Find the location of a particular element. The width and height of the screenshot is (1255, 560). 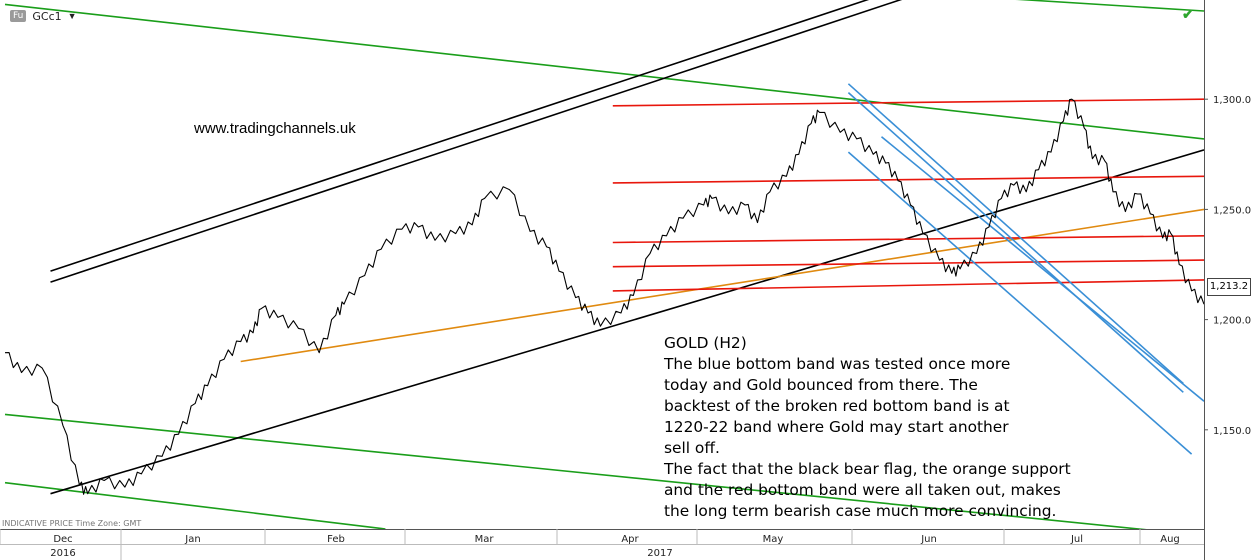

year-label: 2016 is located at coordinates (62, 553).